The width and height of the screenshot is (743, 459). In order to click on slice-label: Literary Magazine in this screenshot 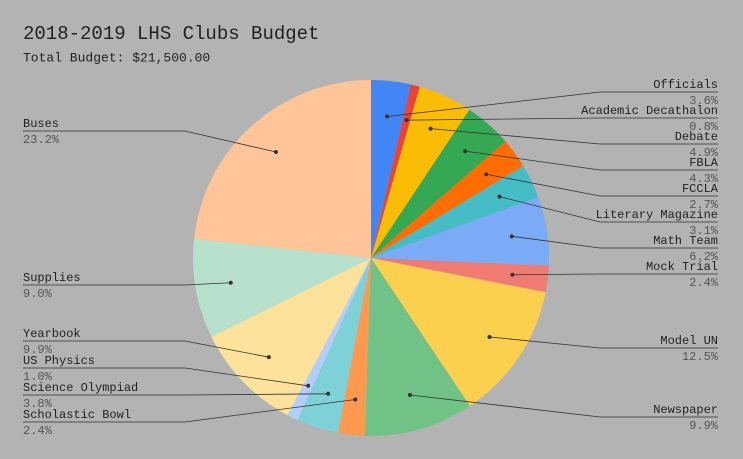, I will do `click(657, 215)`.